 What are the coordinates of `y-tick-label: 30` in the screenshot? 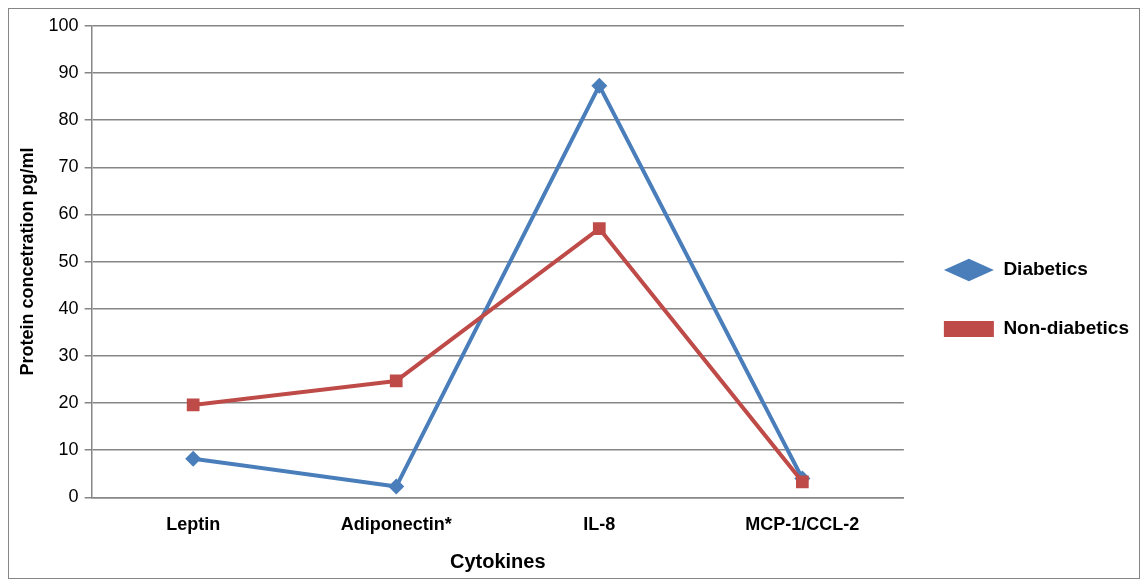 It's located at (68, 354).